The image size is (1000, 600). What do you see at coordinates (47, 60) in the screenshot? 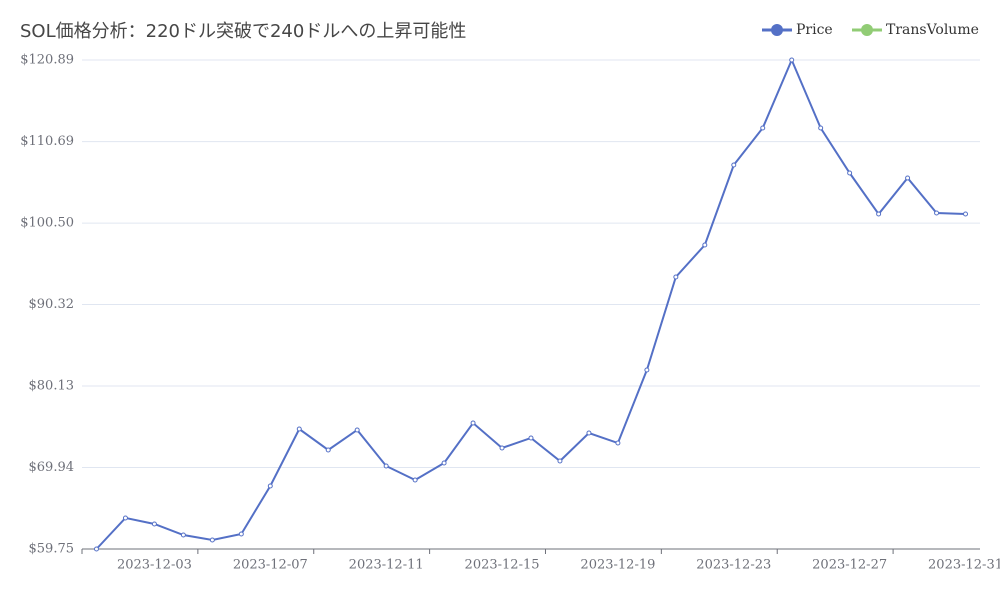
I see `y-tick-label: $120.89` at bounding box center [47, 60].